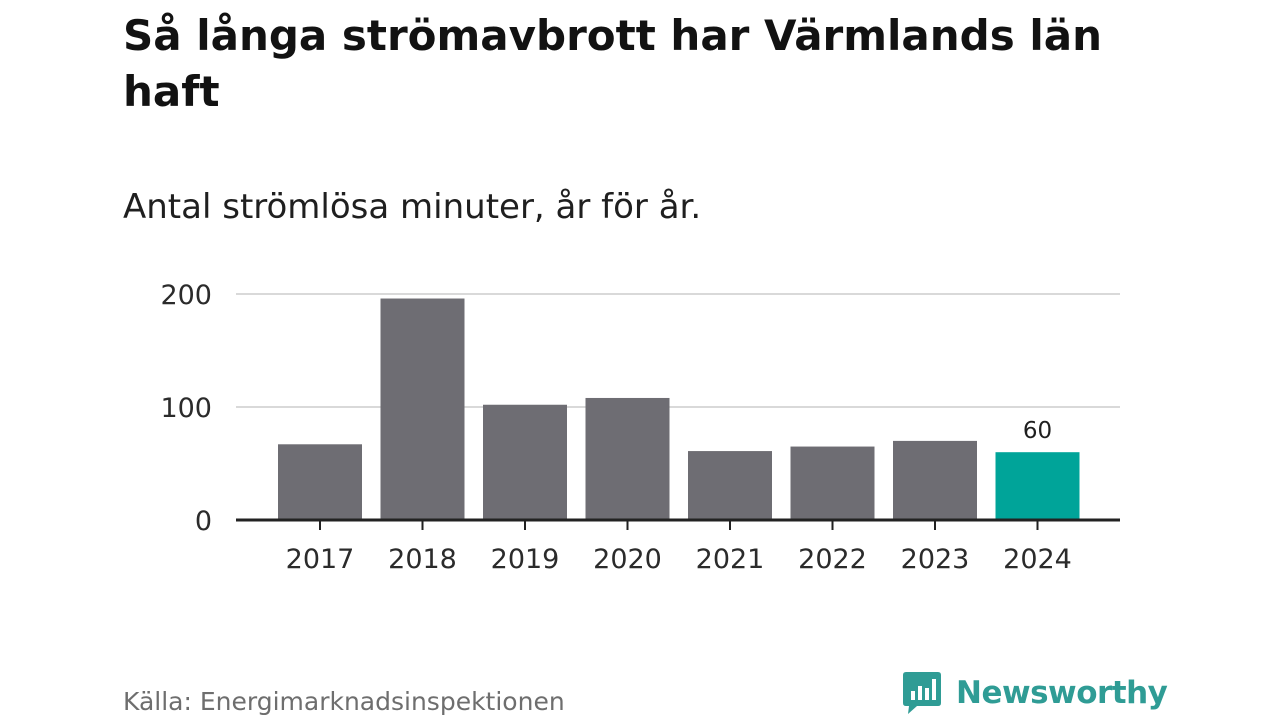 The height and width of the screenshot is (720, 1280). Describe the element at coordinates (730, 485) in the screenshot. I see `bar-2021` at that location.